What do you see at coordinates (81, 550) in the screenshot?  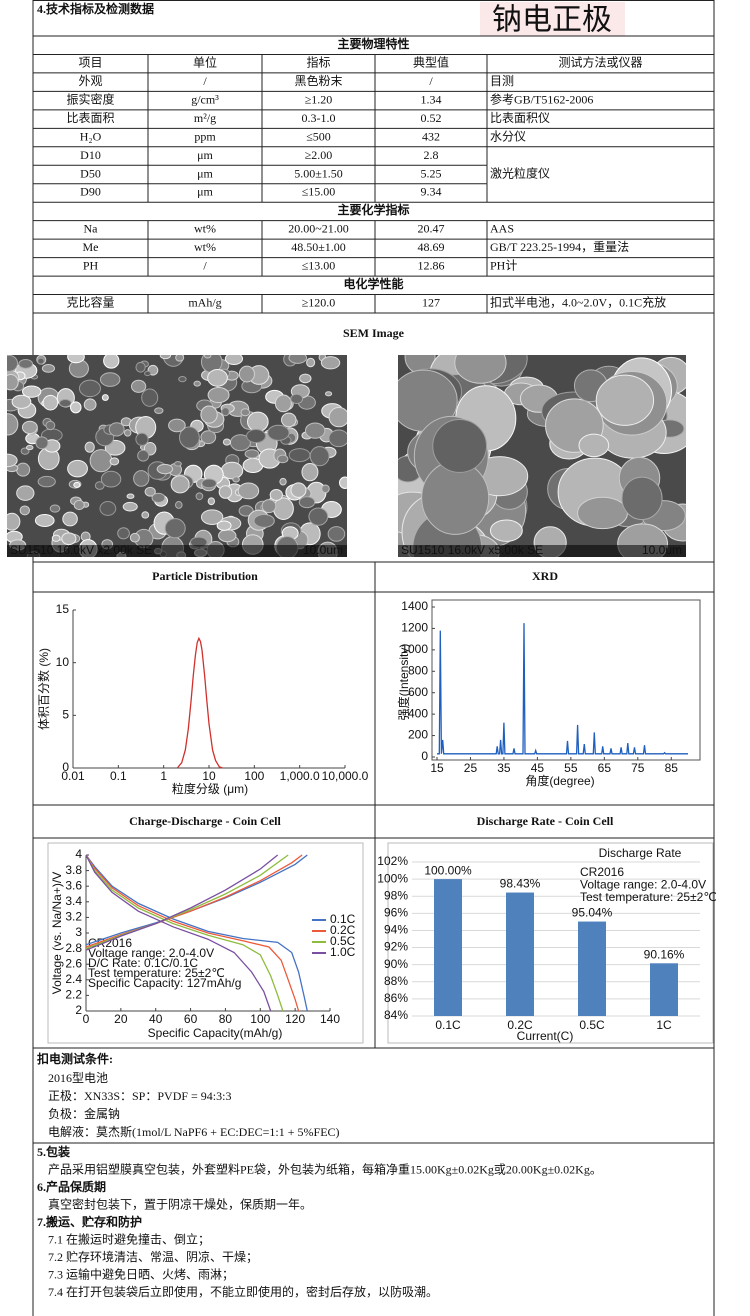 I see `sem-caption: SU1510 16.0kV x2.00k SE` at bounding box center [81, 550].